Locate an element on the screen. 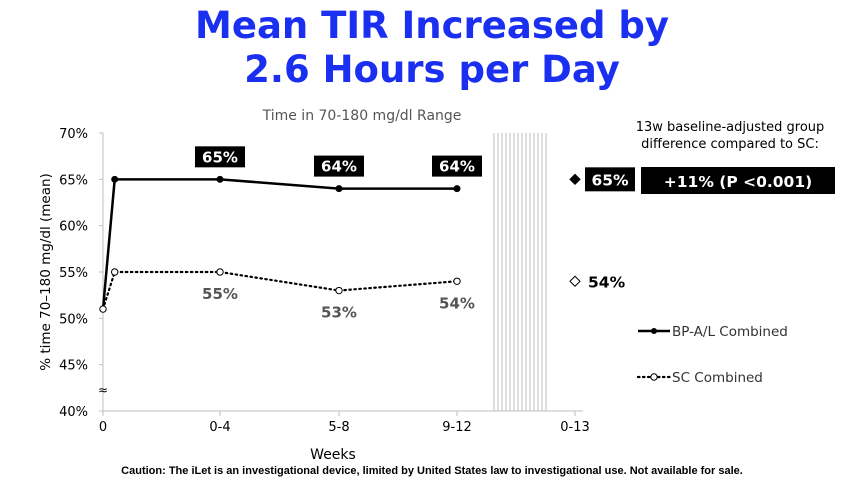 Image resolution: width=864 pixels, height=482 pixels. y-tick-label: 50% is located at coordinates (73, 319).